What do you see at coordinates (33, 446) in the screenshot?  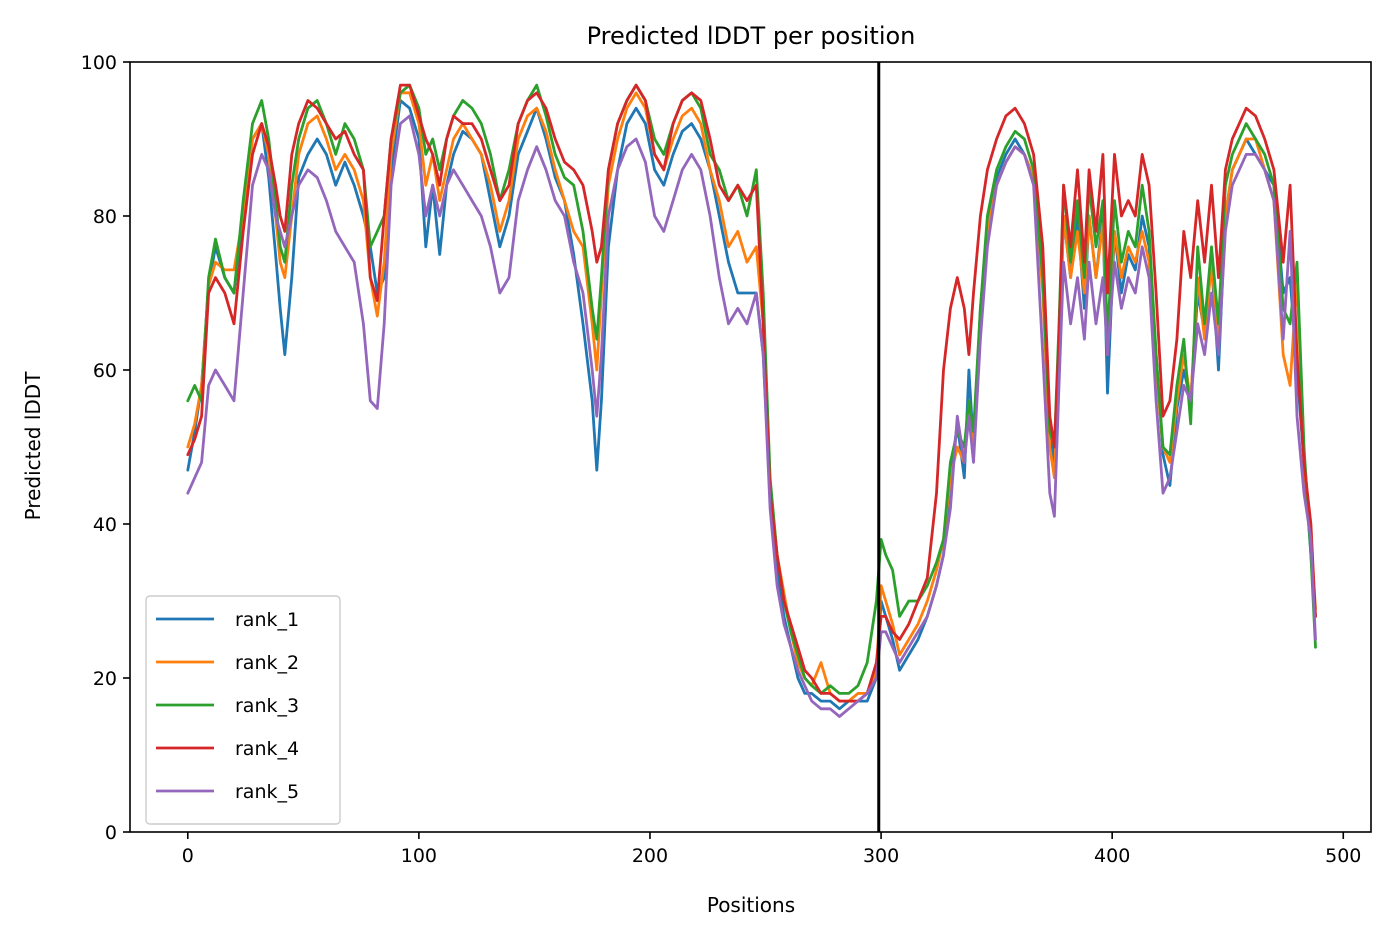 I see `y-axis-label: Predicted lDDT` at bounding box center [33, 446].